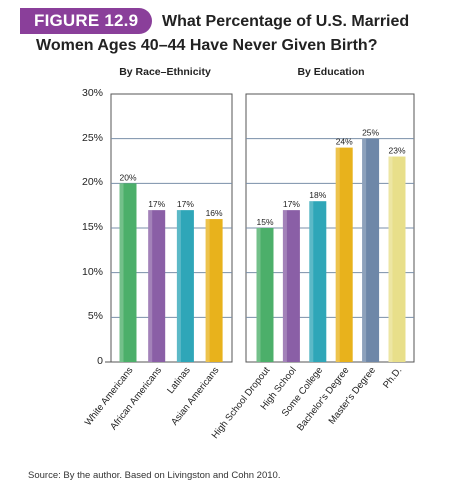  What do you see at coordinates (100, 361) in the screenshot?
I see `y-tick-label: 0` at bounding box center [100, 361].